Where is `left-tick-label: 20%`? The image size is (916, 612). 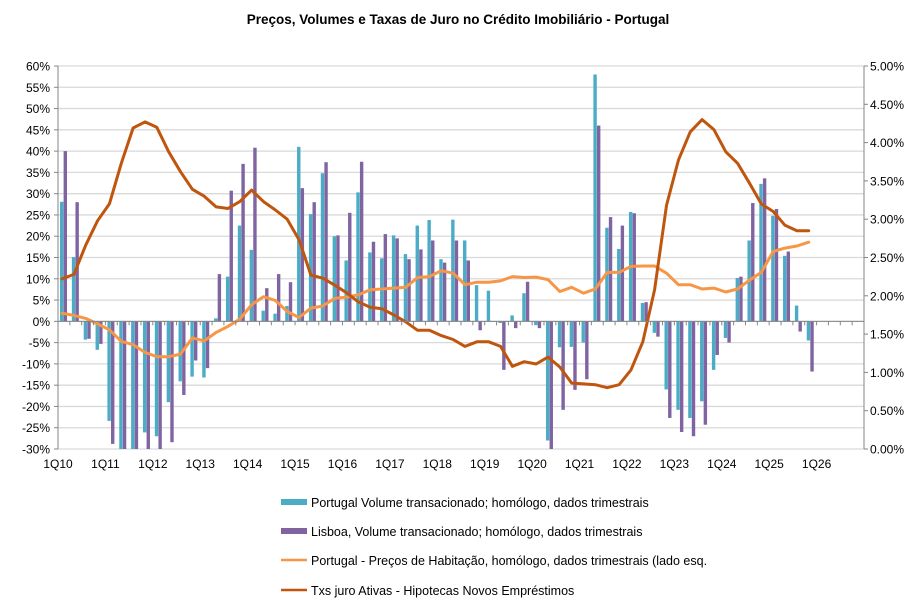 left-tick-label: 20% is located at coordinates (38, 237).